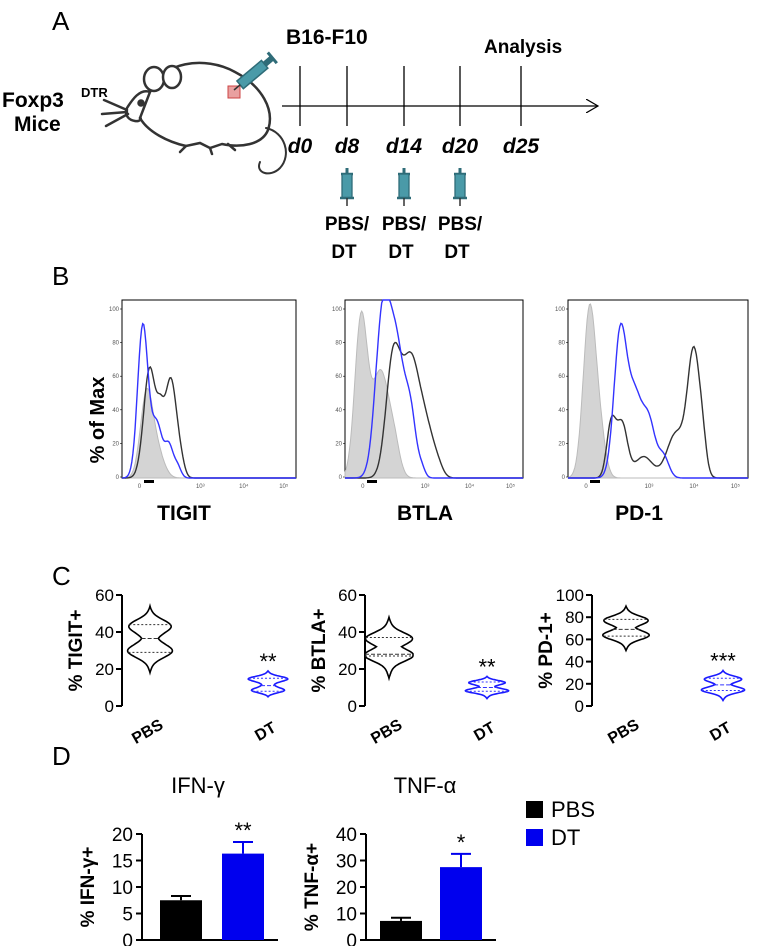 The height and width of the screenshot is (946, 779). Describe the element at coordinates (401, 930) in the screenshot. I see `bar-pbs` at that location.